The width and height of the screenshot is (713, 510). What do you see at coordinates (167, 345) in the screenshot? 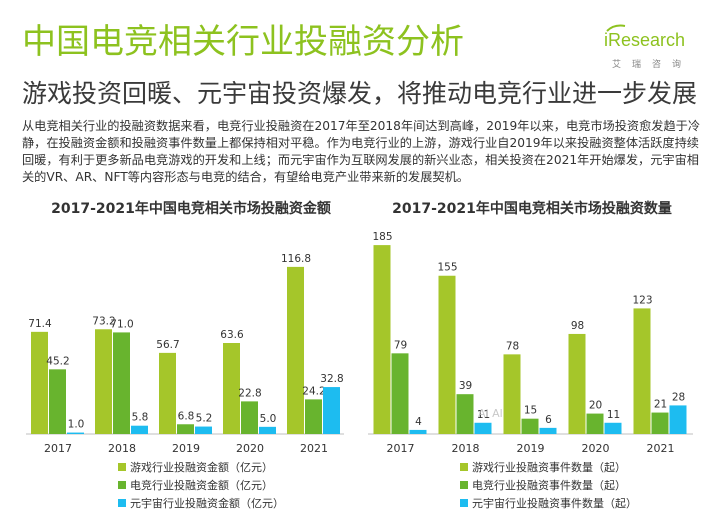
I see `data-label: 56.7` at bounding box center [167, 345].